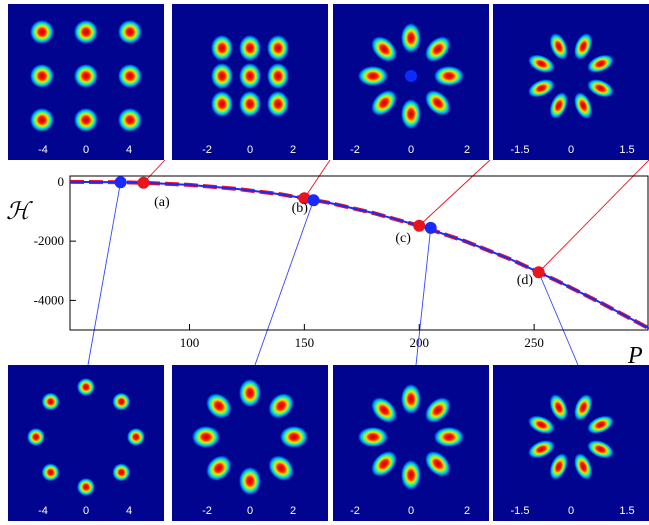 The height and width of the screenshot is (525, 649). What do you see at coordinates (534, 342) in the screenshot?
I see `x-tick-label: 250` at bounding box center [534, 342].